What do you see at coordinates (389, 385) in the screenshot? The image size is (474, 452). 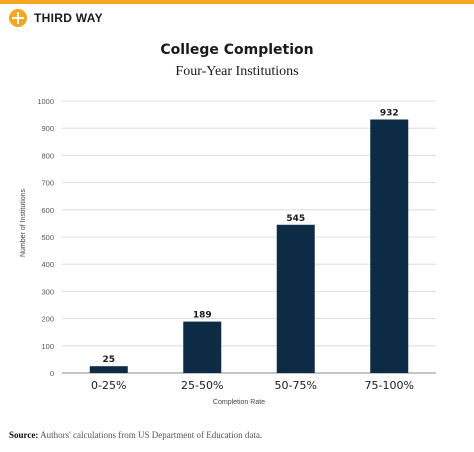 I see `x-tick-label: 75-100%` at bounding box center [389, 385].